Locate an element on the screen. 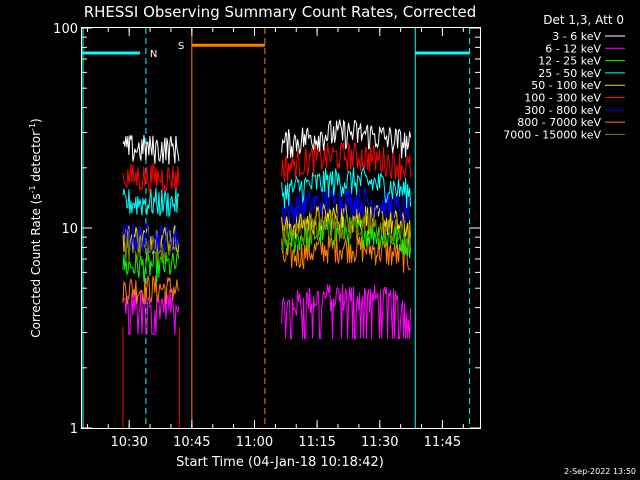  y-axis-label-sup2: -1 is located at coordinates (32, 127).